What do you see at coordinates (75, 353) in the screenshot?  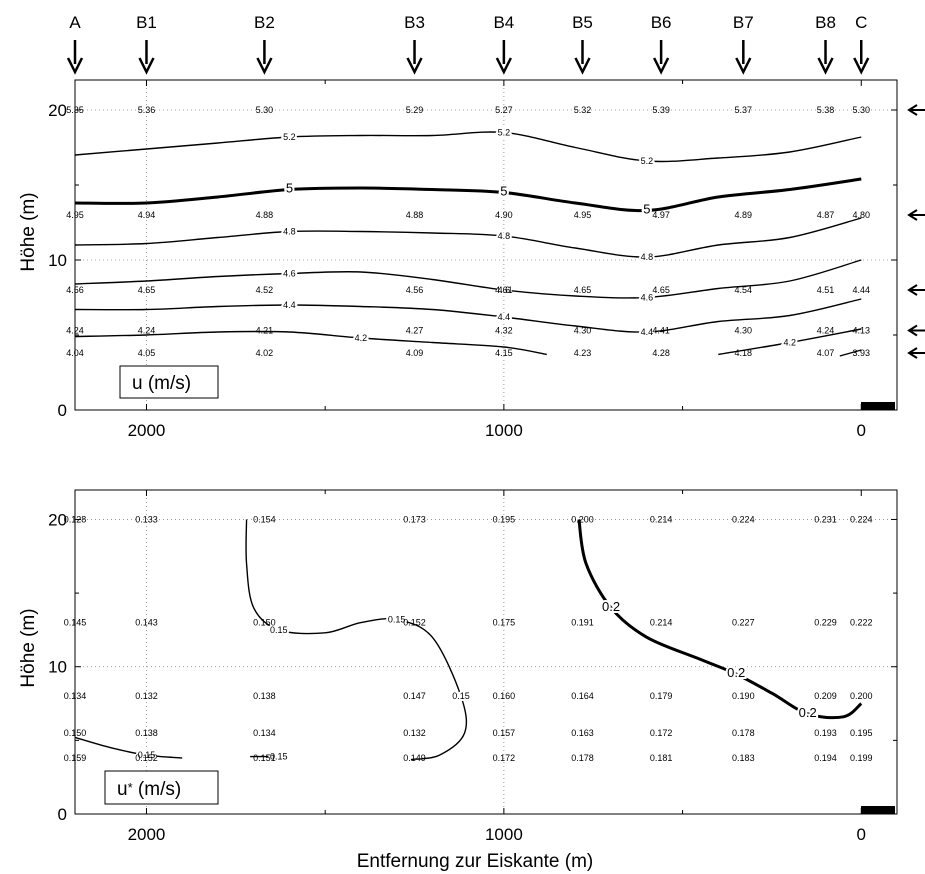 I see `value-label: 4.04` at bounding box center [75, 353].